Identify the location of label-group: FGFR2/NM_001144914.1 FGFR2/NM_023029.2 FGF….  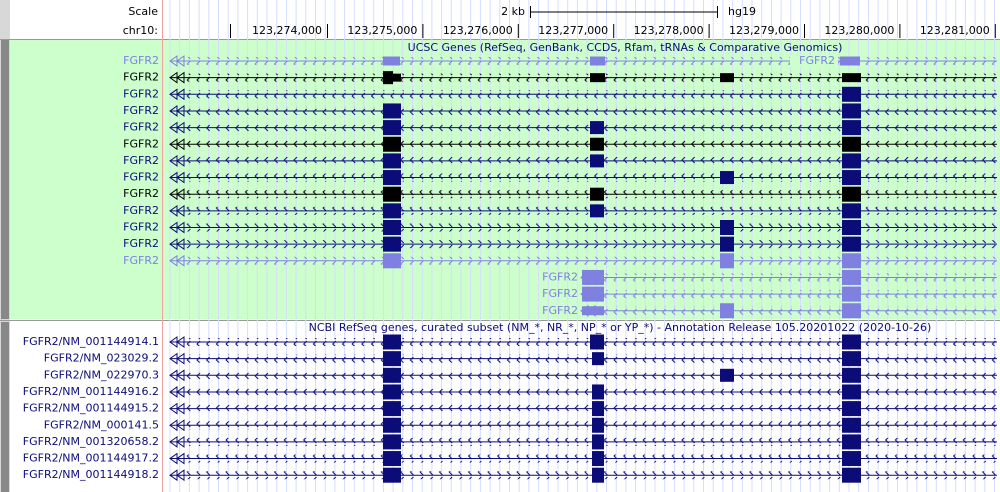
(91, 408).